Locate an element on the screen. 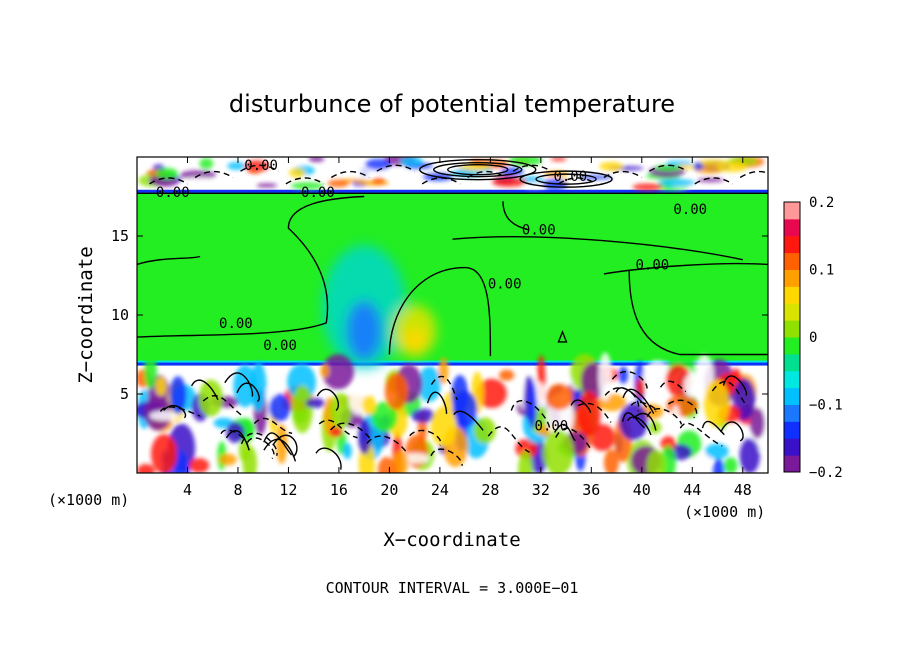  y-axis-label: Z−coordinate is located at coordinates (86, 314).